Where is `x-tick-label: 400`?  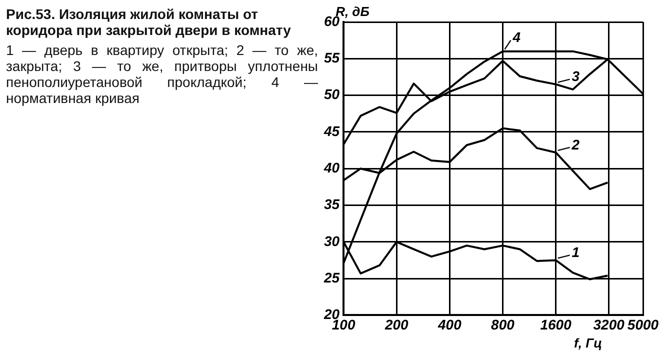
x-tick-label: 400 is located at coordinates (449, 324).